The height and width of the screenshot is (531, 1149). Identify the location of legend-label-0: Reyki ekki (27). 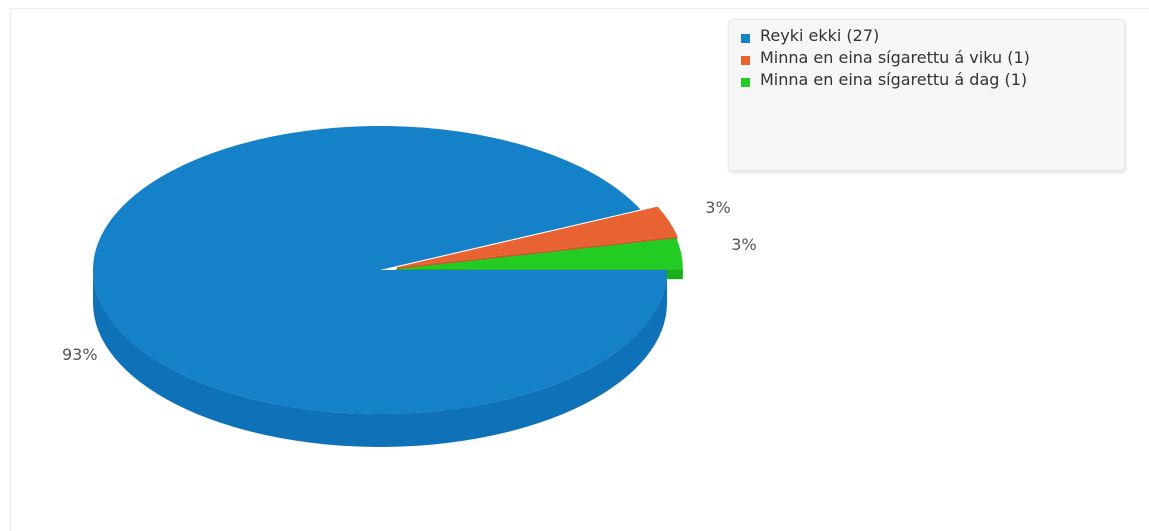
(820, 35).